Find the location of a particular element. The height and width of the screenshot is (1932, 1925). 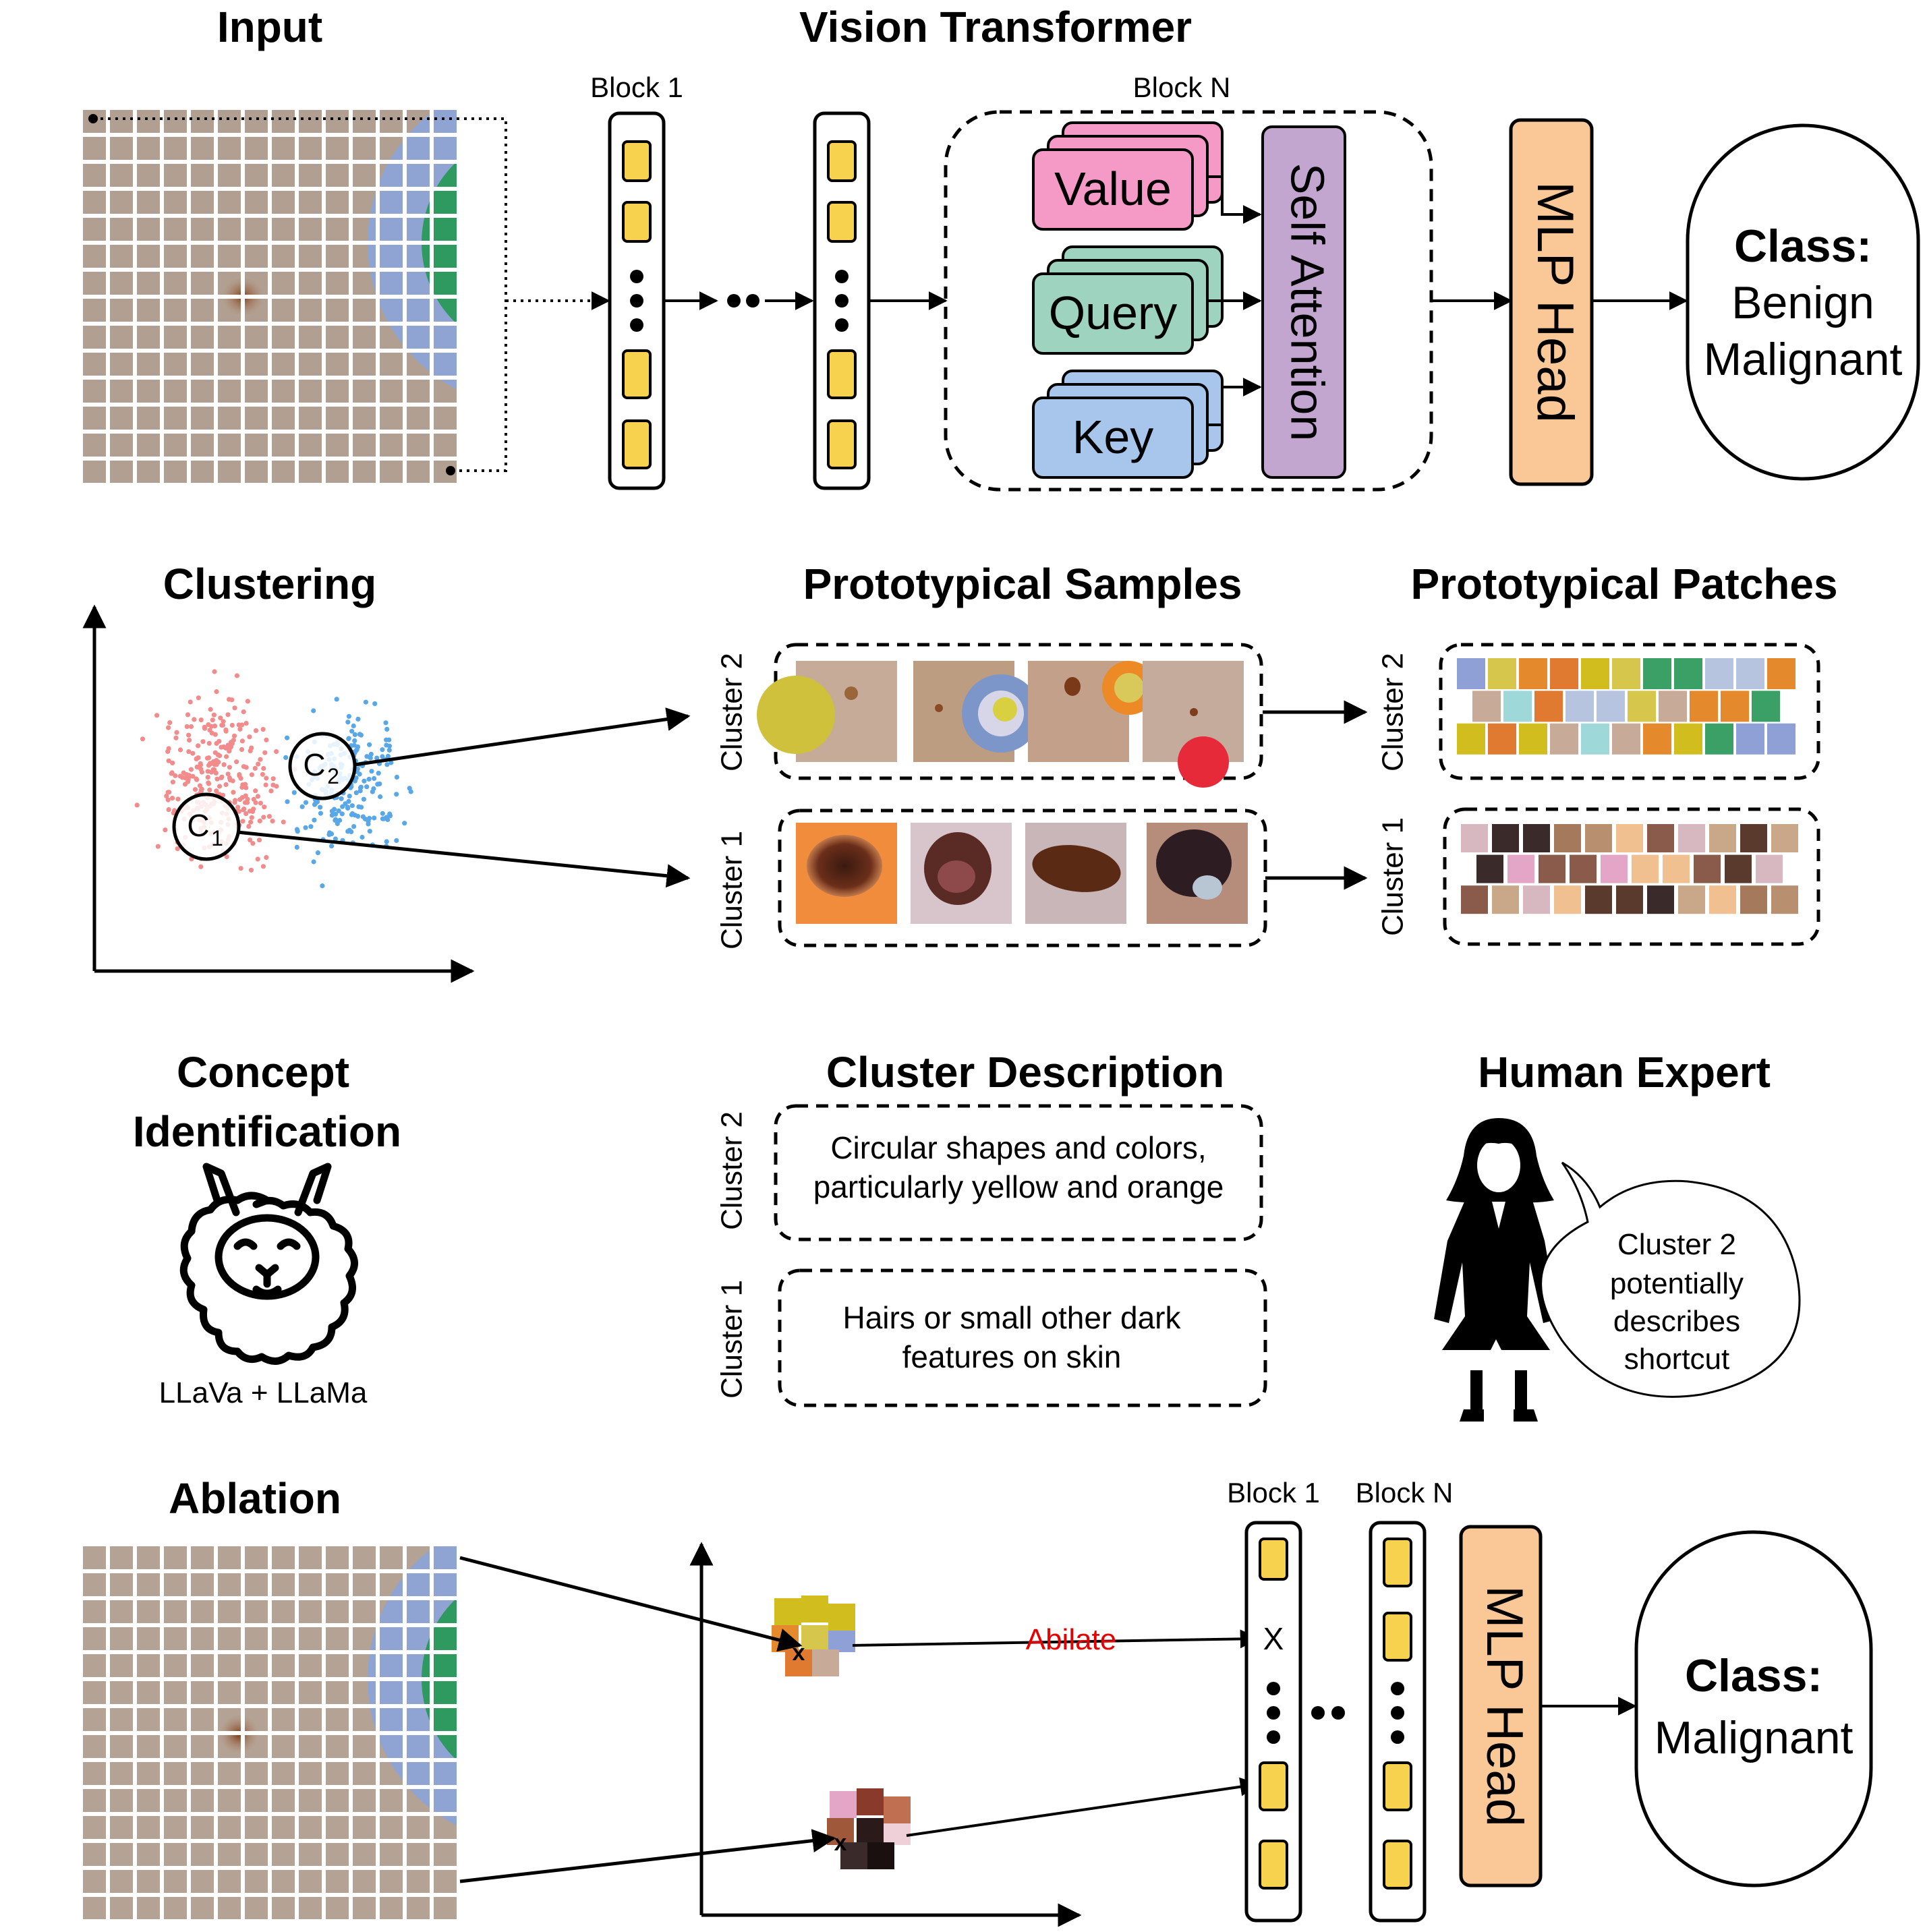

title-clustering: Clustering is located at coordinates (269, 584).